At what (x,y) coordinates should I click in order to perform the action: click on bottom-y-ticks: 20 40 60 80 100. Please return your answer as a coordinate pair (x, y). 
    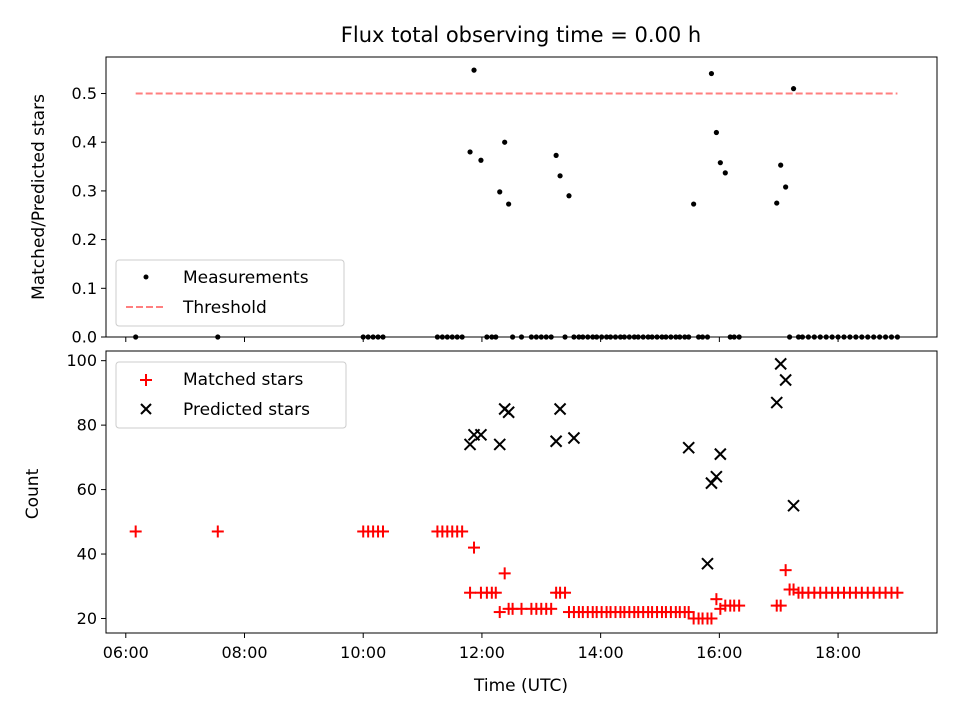
    Looking at the image, I should click on (86, 489).